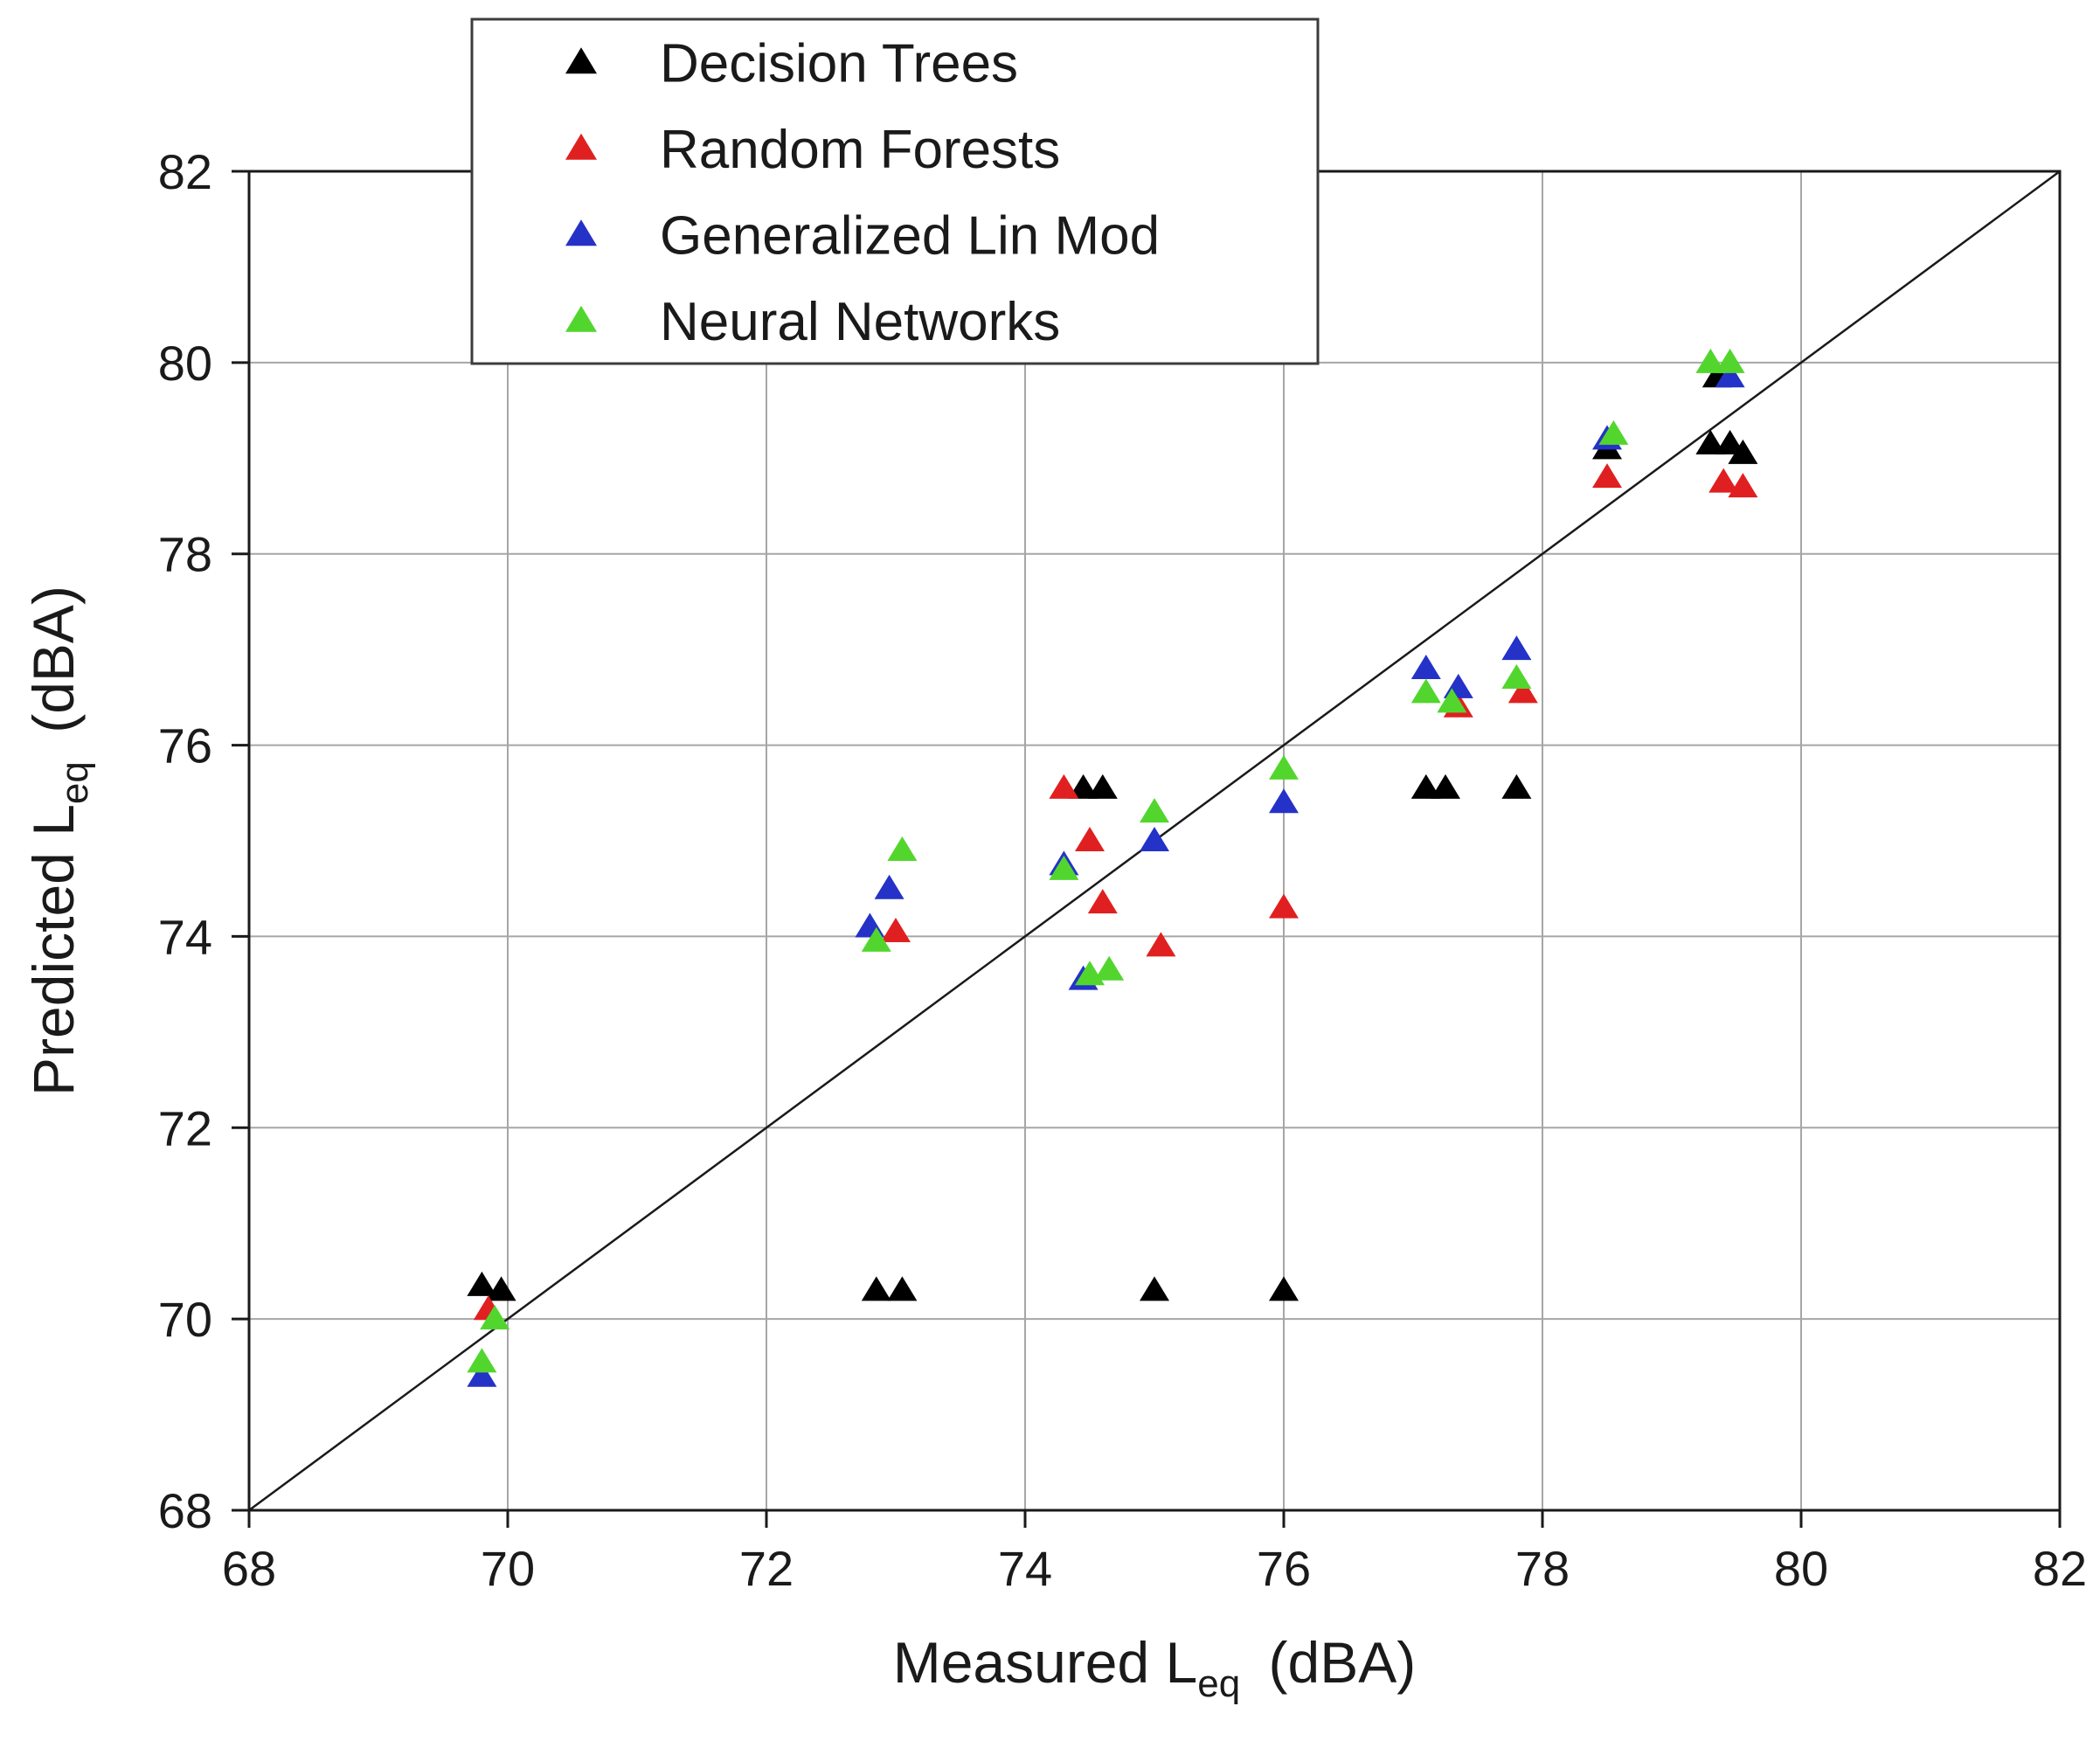 The height and width of the screenshot is (1748, 2100). What do you see at coordinates (508, 1569) in the screenshot?
I see `x-tick-label: 70` at bounding box center [508, 1569].